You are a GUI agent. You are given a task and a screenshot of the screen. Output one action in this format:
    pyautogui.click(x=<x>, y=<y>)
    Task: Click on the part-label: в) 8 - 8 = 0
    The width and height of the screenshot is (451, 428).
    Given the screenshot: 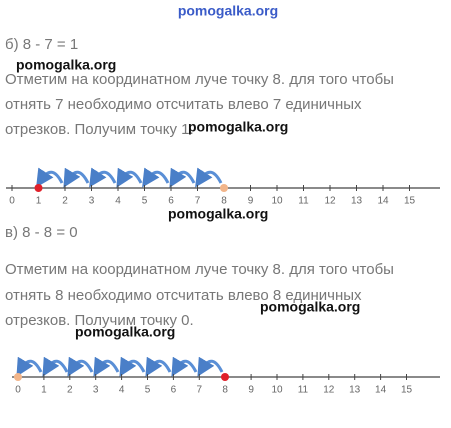 What is the action you would take?
    pyautogui.click(x=41, y=232)
    